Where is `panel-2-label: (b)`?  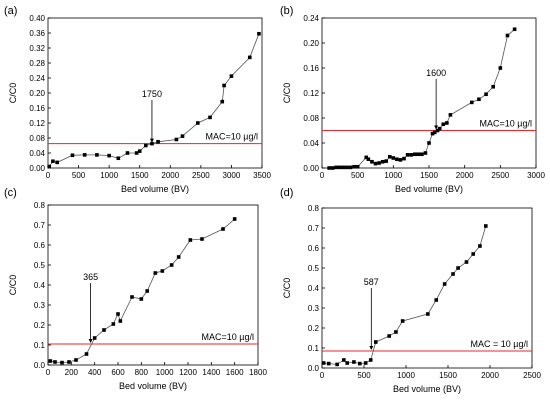
panel-2-label: (b) is located at coordinates (286, 11).